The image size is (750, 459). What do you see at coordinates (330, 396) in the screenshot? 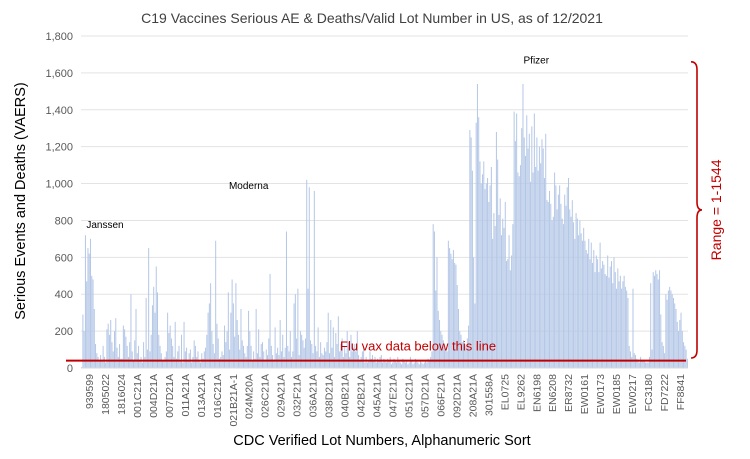
I see `x-tick-label: 038D21A` at bounding box center [330, 396].